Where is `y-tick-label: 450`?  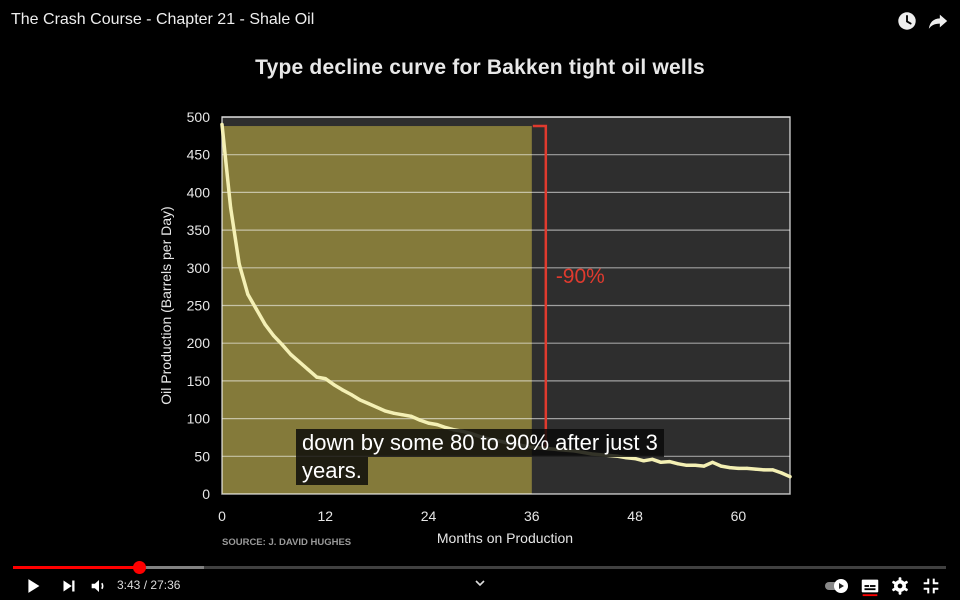 y-tick-label: 450 is located at coordinates (199, 155).